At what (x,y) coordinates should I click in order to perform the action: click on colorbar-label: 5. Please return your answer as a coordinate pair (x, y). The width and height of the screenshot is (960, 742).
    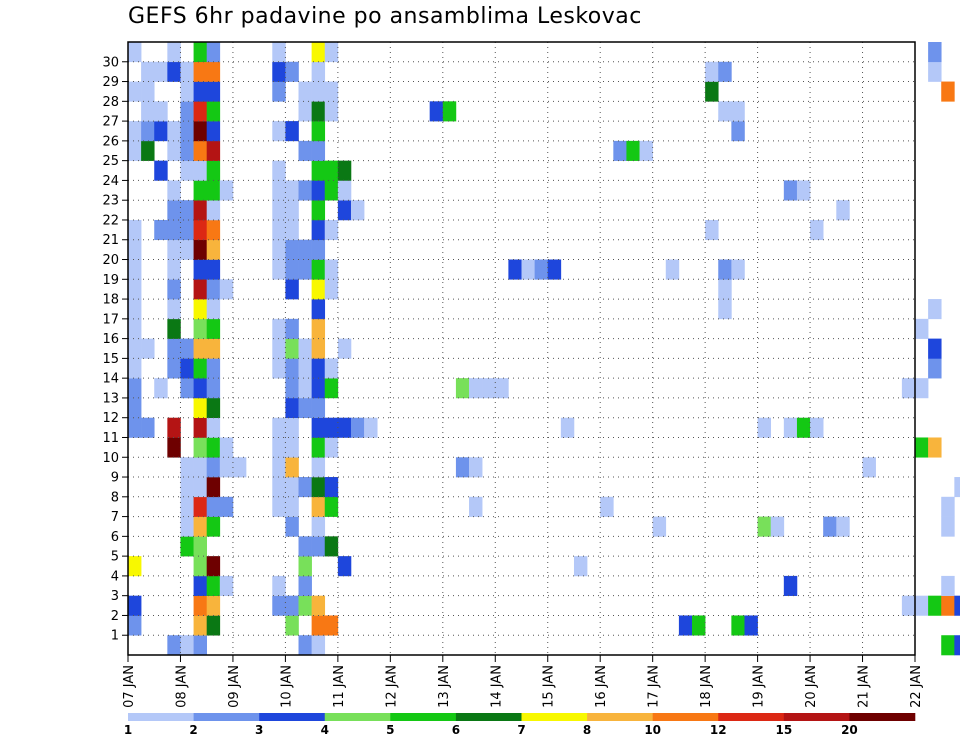
    Looking at the image, I should click on (390, 730).